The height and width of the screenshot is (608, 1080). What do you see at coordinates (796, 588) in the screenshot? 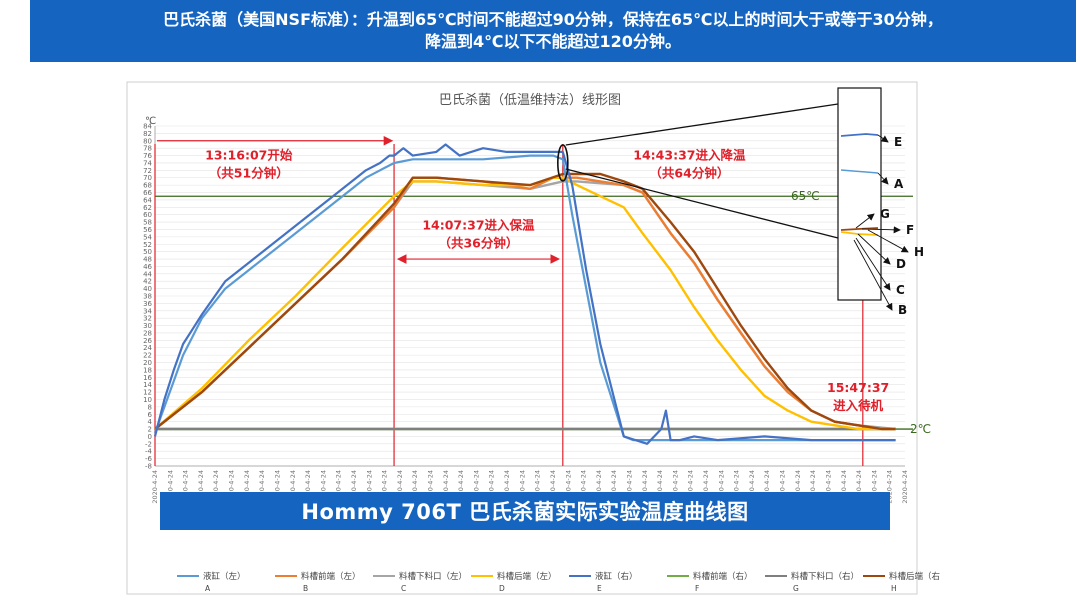
I see `legend-code-G: G` at bounding box center [796, 588].